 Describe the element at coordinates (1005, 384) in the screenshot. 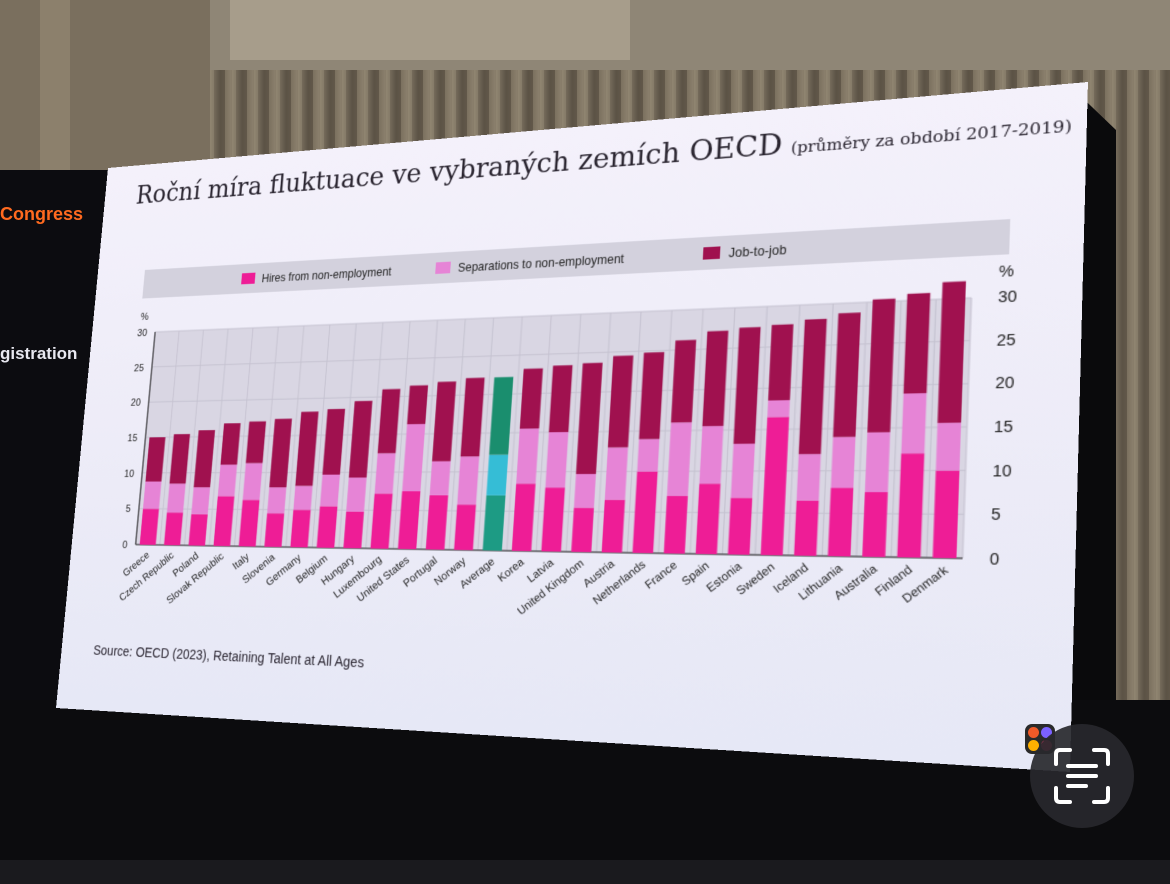

I see `y-tick-label-right: 20` at that location.